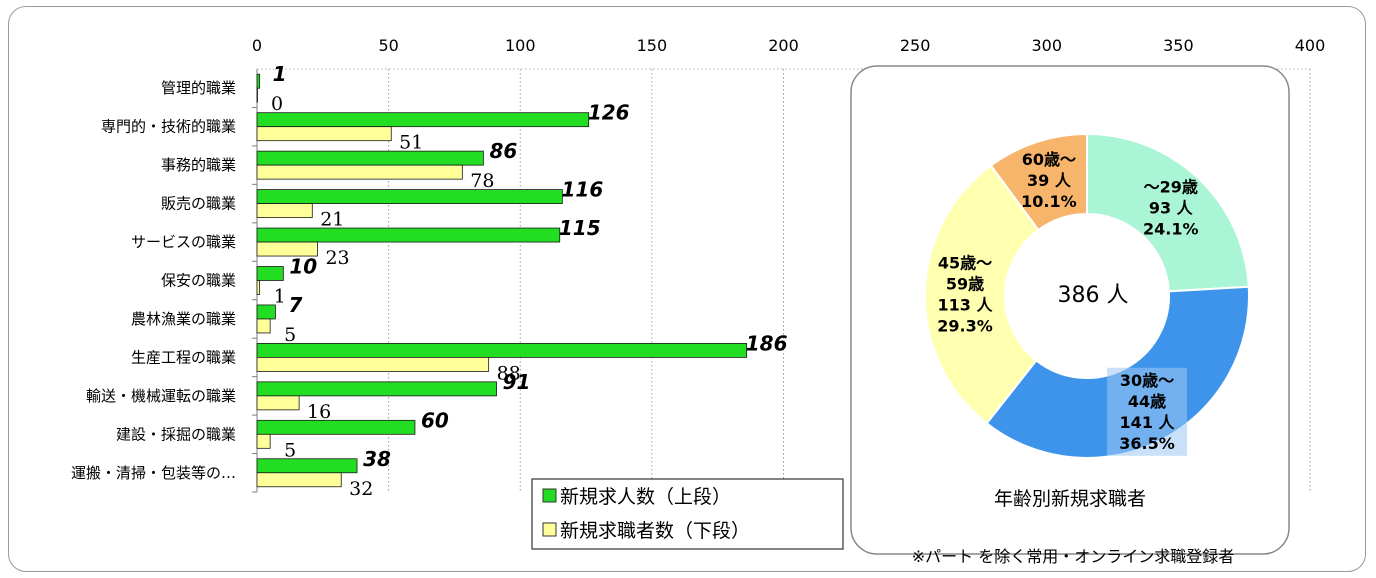 The image size is (1376, 578). I want to click on legend-label-jobs: 新規求人数（上段）, so click(645, 497).